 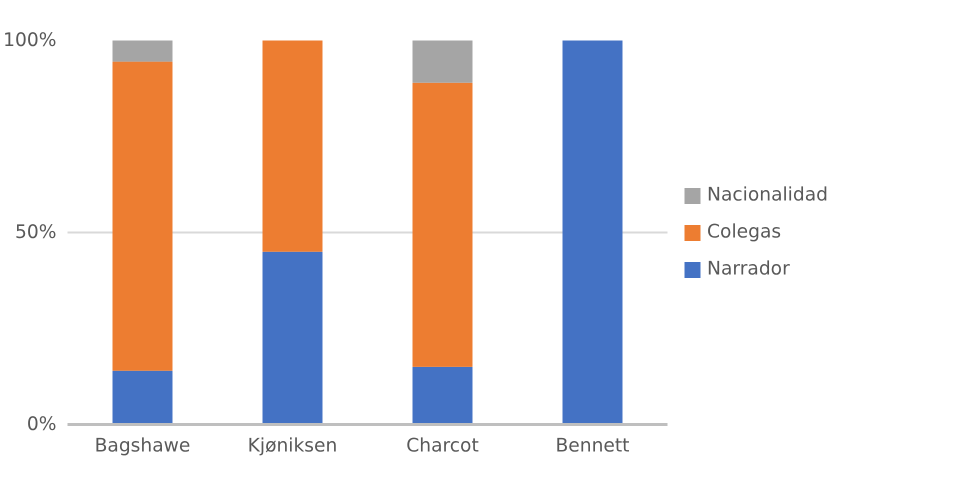 What do you see at coordinates (748, 269) in the screenshot?
I see `legend-label: Narrador` at bounding box center [748, 269].